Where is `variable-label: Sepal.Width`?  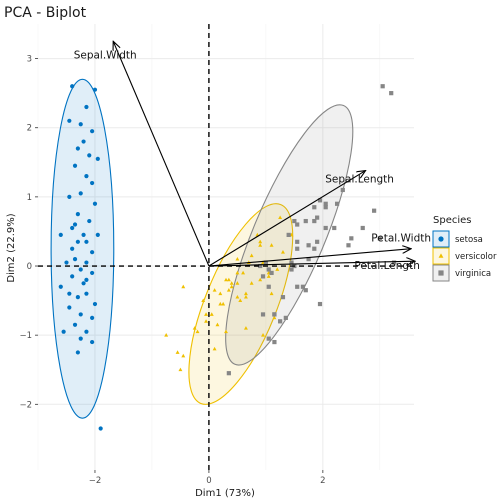
variable-label: Sepal.Width is located at coordinates (105, 55).